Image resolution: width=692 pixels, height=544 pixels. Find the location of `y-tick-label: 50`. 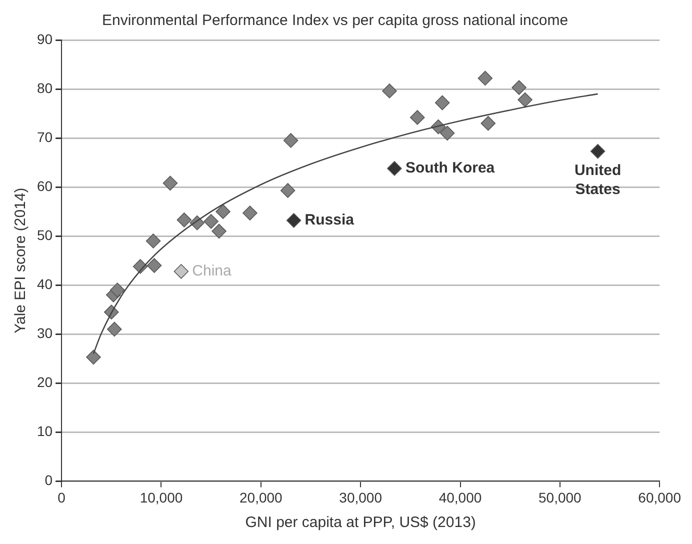

y-tick-label: 50 is located at coordinates (44, 234).